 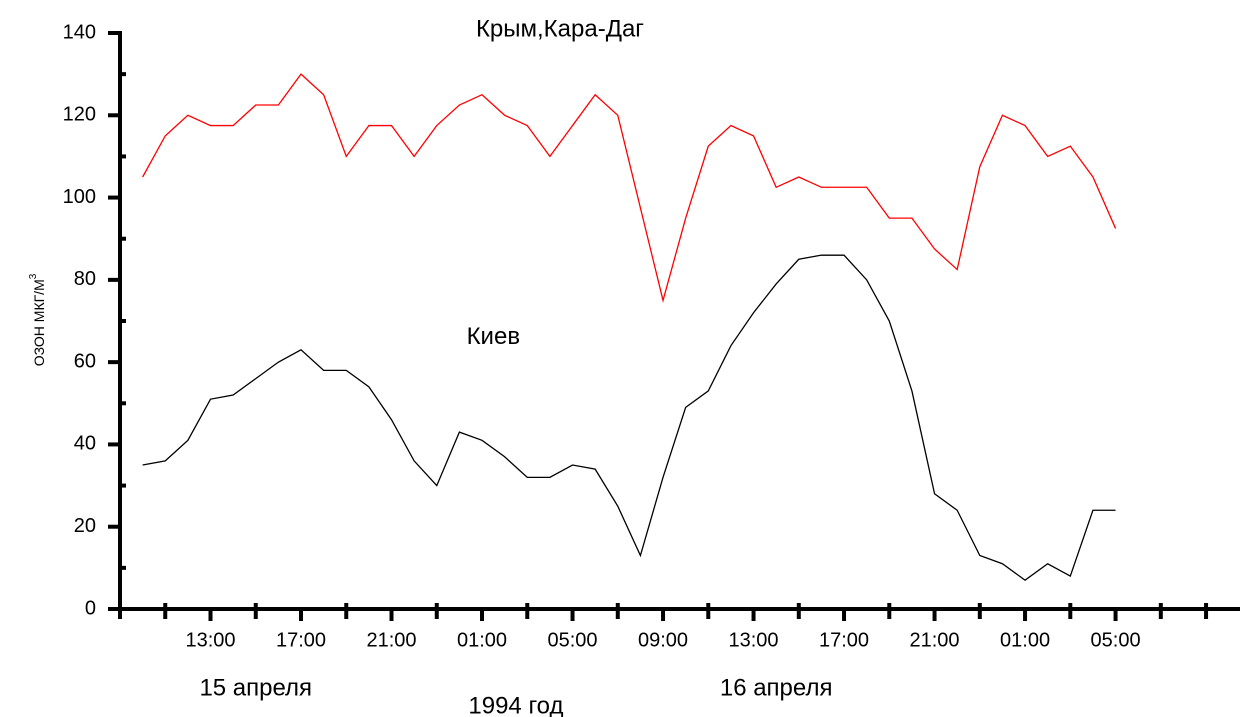 What do you see at coordinates (776, 687) in the screenshot?
I see `annotation: 16 апреля` at bounding box center [776, 687].